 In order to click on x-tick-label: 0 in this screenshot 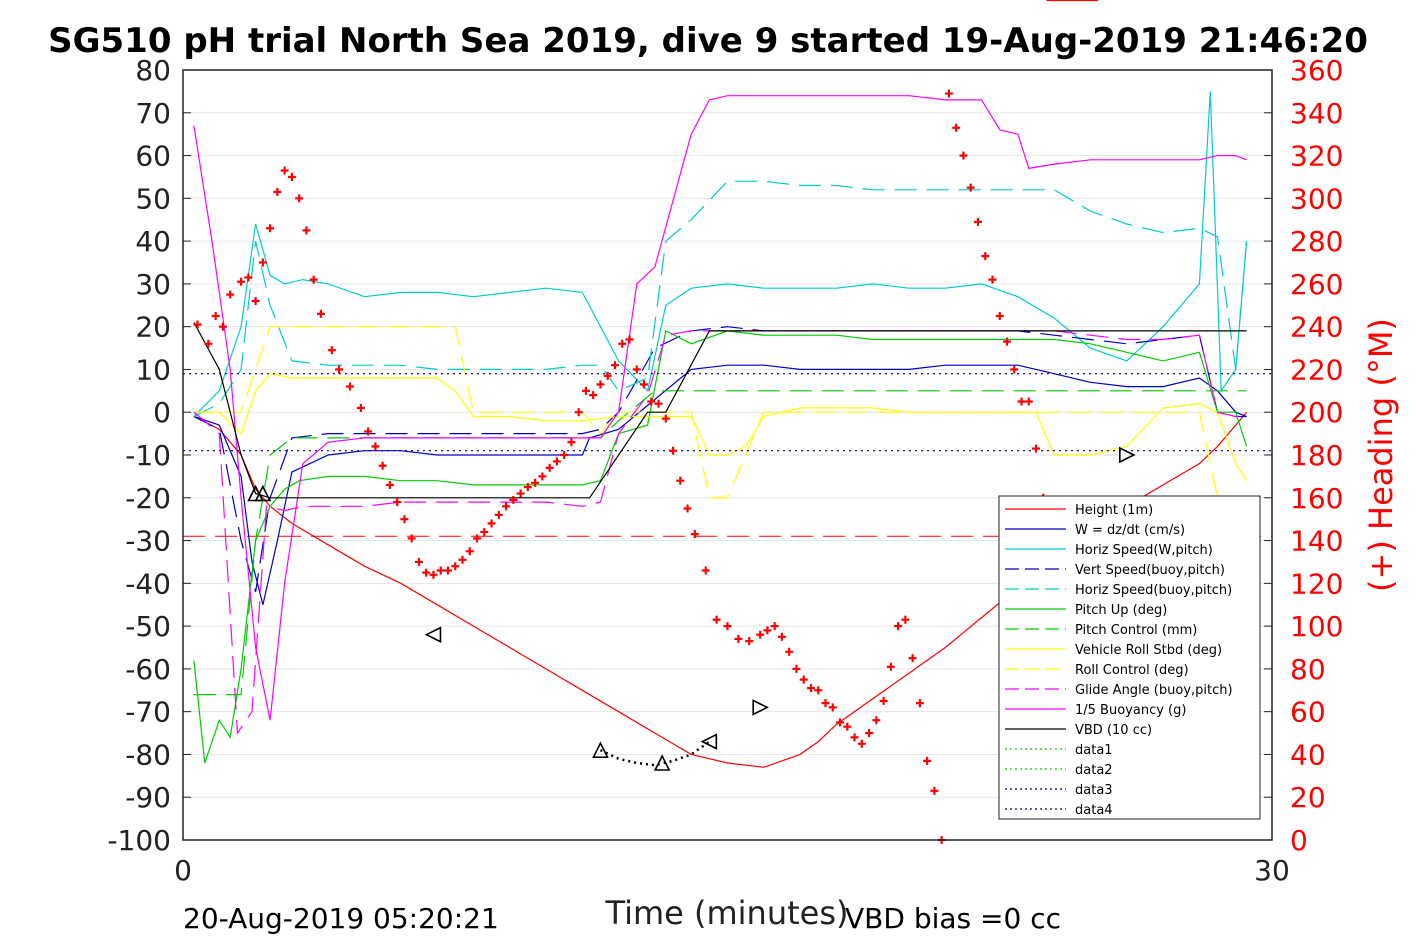, I will do `click(183, 870)`.